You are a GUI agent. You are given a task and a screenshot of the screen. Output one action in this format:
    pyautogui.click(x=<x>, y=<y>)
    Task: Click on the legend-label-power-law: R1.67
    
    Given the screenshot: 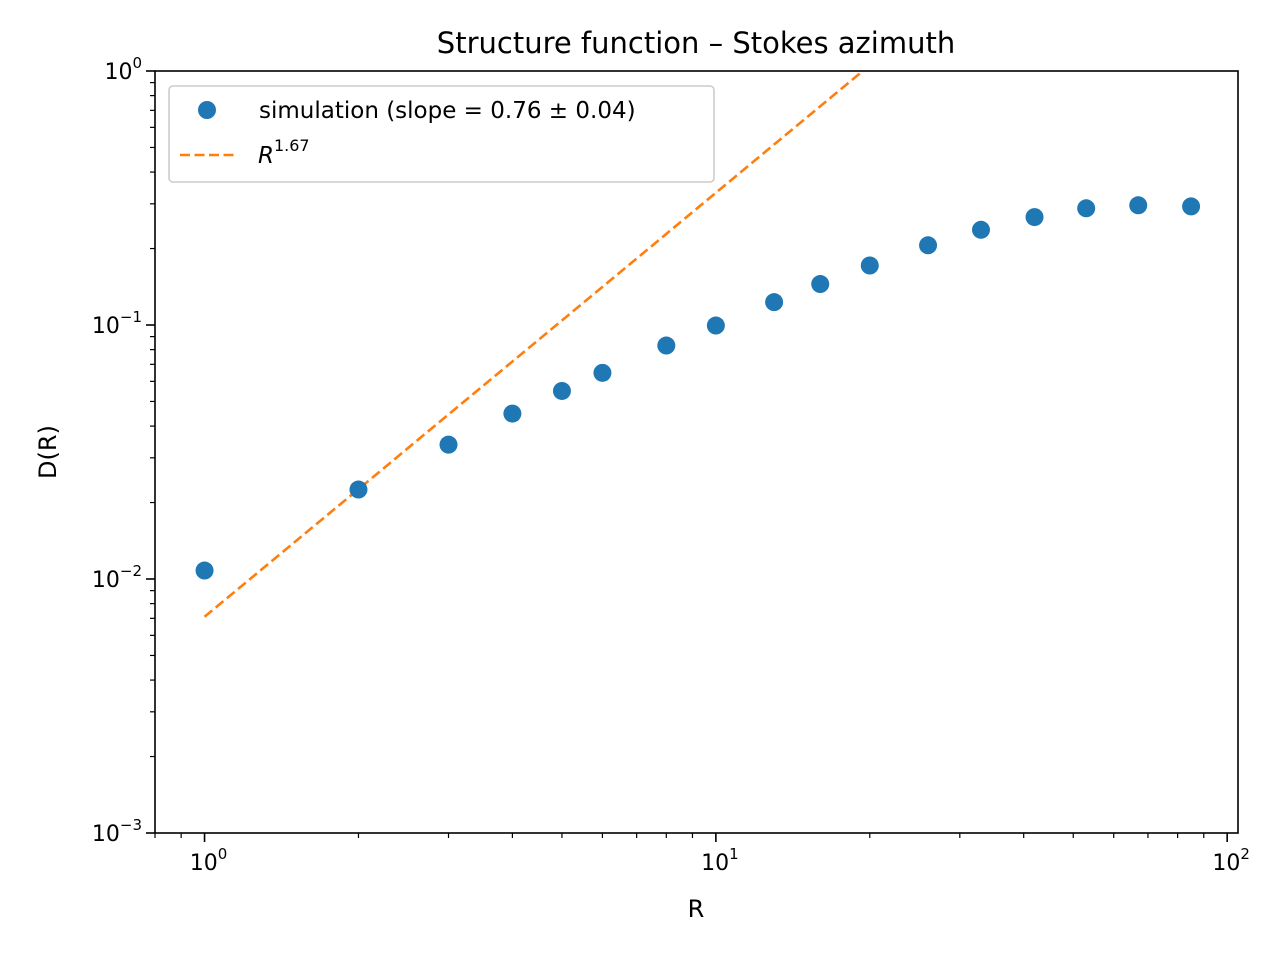 What is the action you would take?
    pyautogui.click(x=284, y=152)
    